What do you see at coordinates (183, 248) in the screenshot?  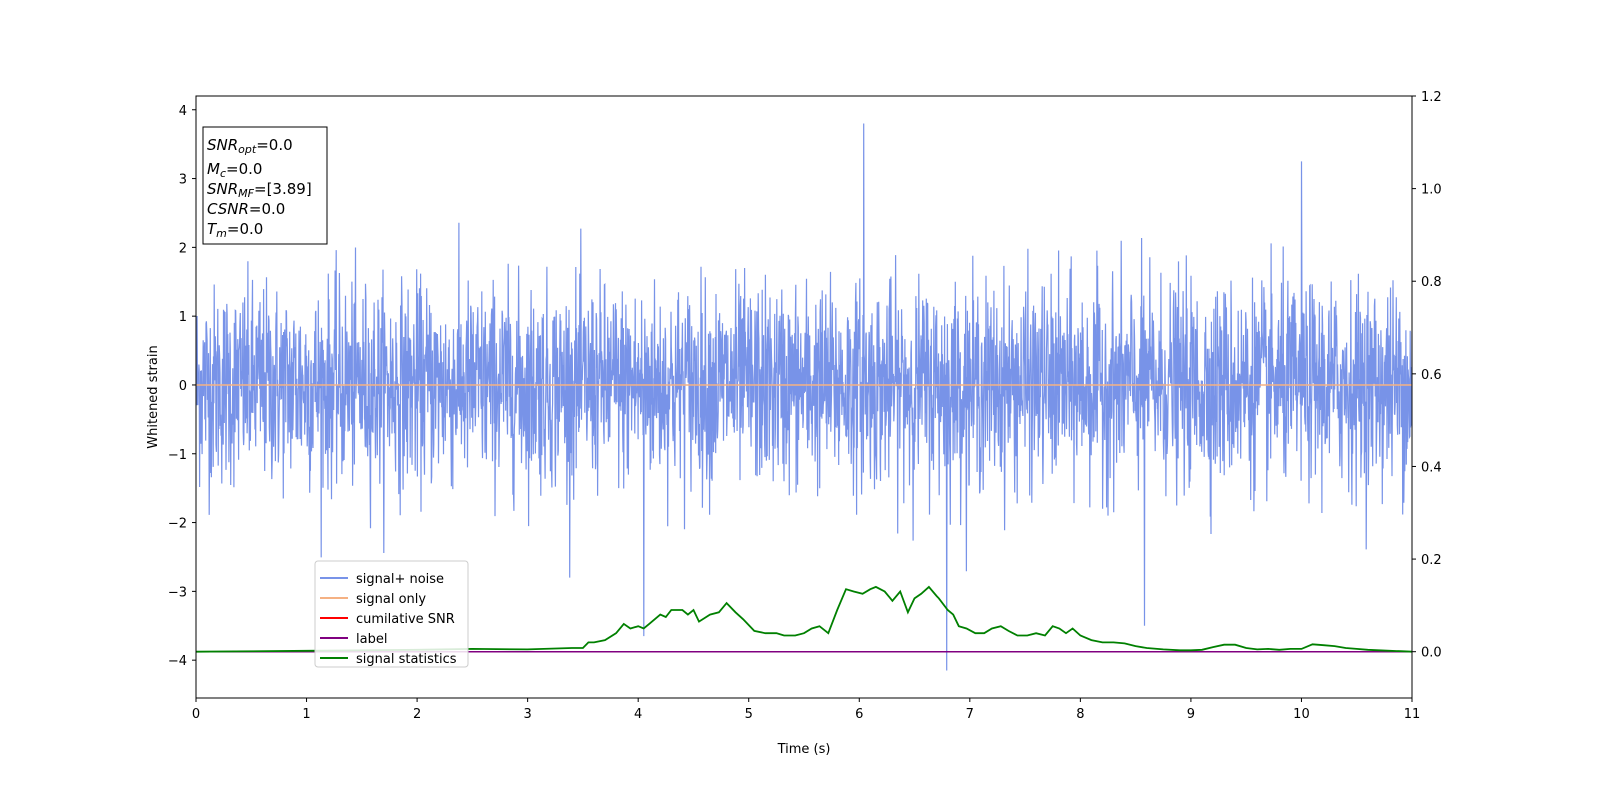 I see `y-left-tick-label: 2` at bounding box center [183, 248].